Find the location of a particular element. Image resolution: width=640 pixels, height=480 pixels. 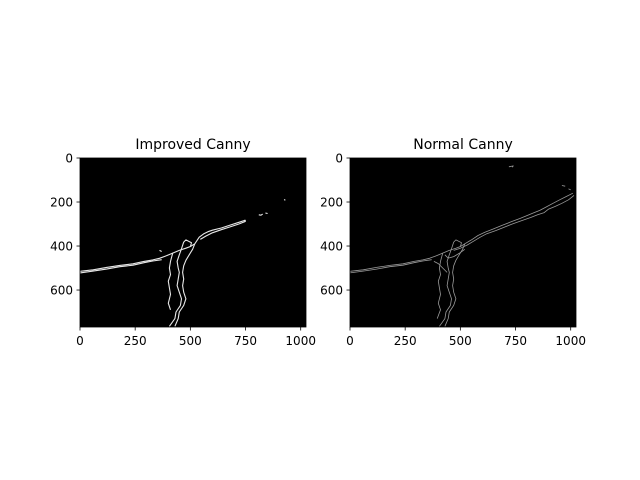

chart-title: Normal Canny is located at coordinates (463, 145).